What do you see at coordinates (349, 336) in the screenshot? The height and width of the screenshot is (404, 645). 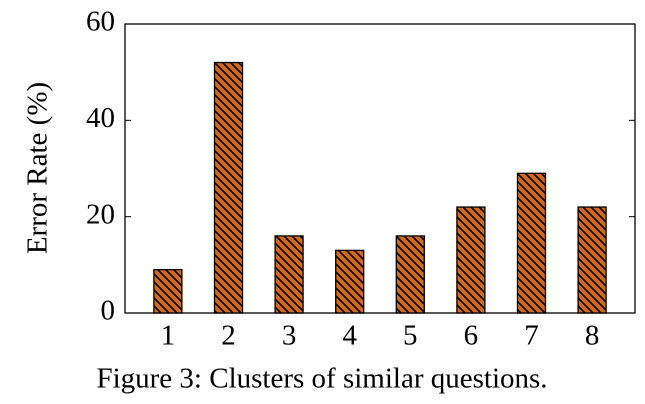 I see `x-tick-label: 4` at bounding box center [349, 336].